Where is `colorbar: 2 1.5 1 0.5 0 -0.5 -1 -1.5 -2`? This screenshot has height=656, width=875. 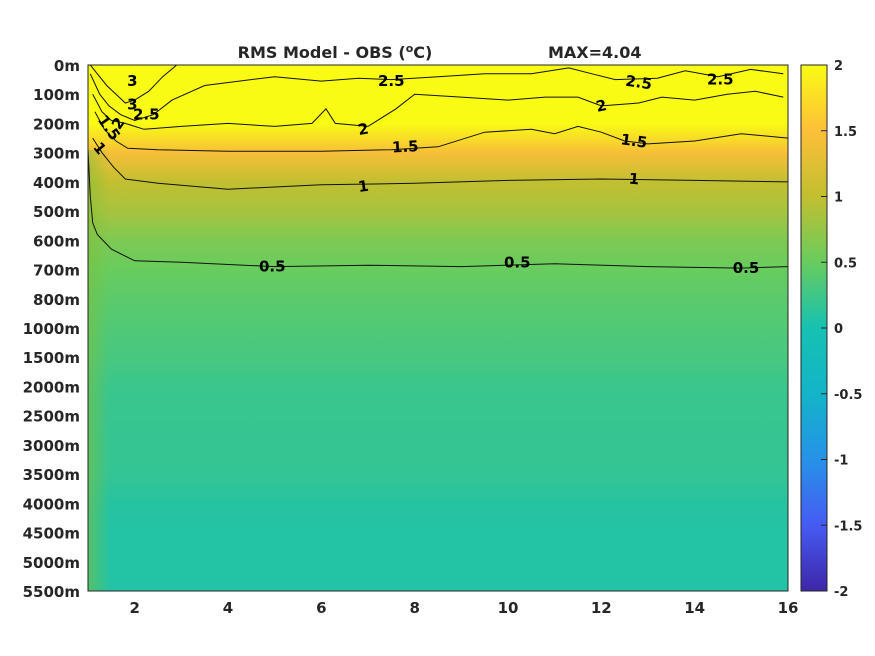
colorbar: 2 1.5 1 0.5 0 -0.5 -1 -1.5 -2 is located at coordinates (831, 329).